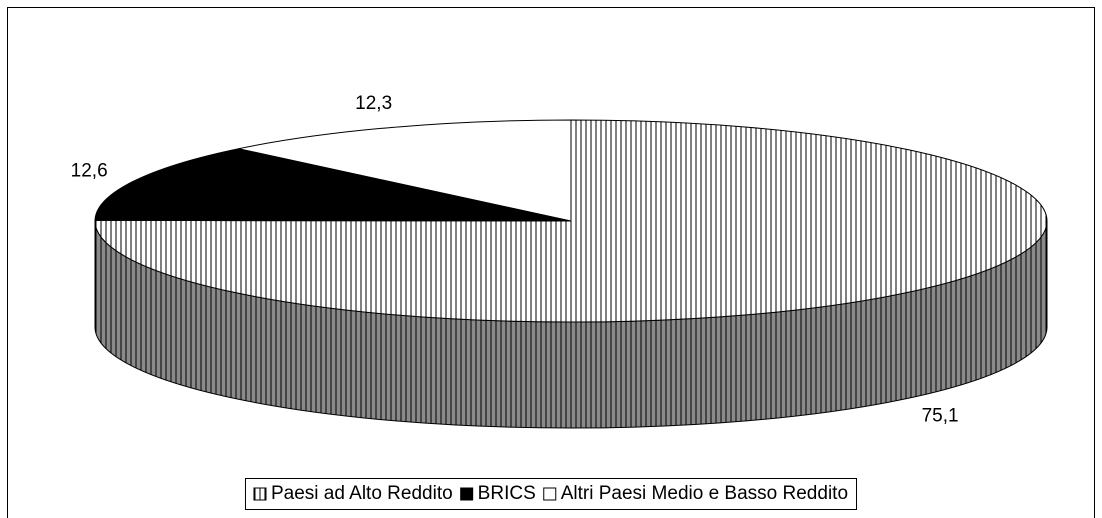 The height and width of the screenshot is (518, 1102). I want to click on legend-frame, so click(551, 494).